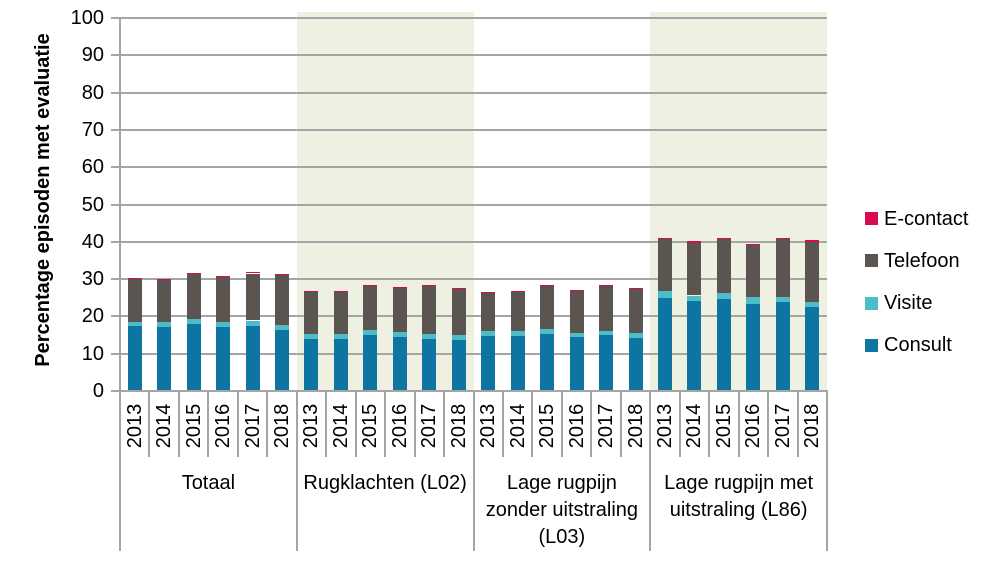  I want to click on y-tick-label: 100, so click(87, 18).